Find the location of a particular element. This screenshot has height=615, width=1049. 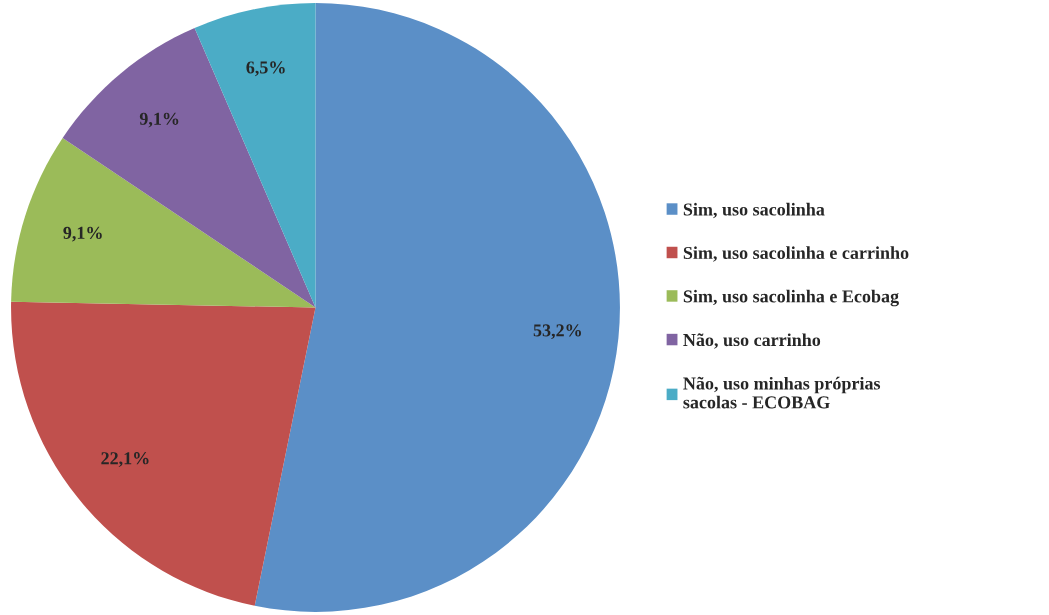

legend-label: Sim, uso sacolinha e carrinho is located at coordinates (796, 254).